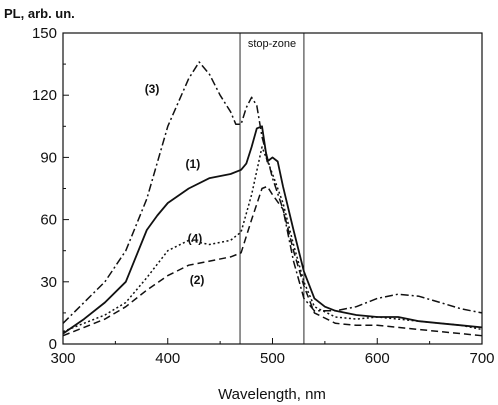  What do you see at coordinates (175, 184) in the screenshot?
I see `curve-labels: (1) (2) (3) (4)` at bounding box center [175, 184].